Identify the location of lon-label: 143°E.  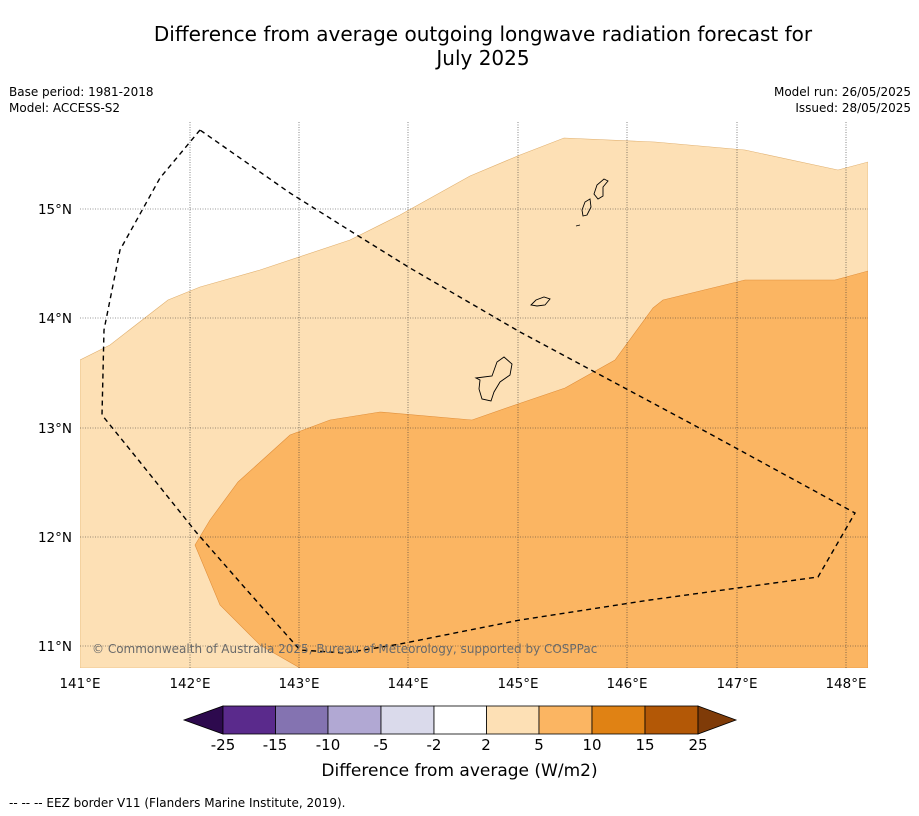
(298, 684).